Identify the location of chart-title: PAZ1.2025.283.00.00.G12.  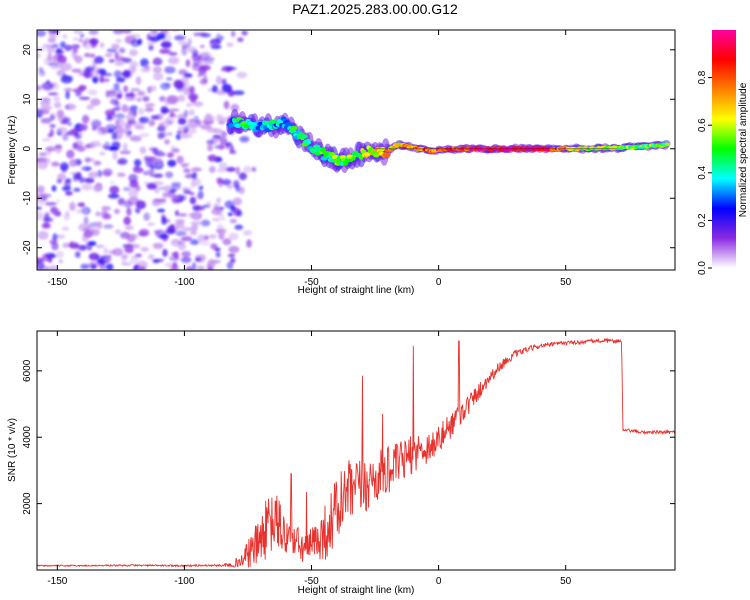
(375, 9).